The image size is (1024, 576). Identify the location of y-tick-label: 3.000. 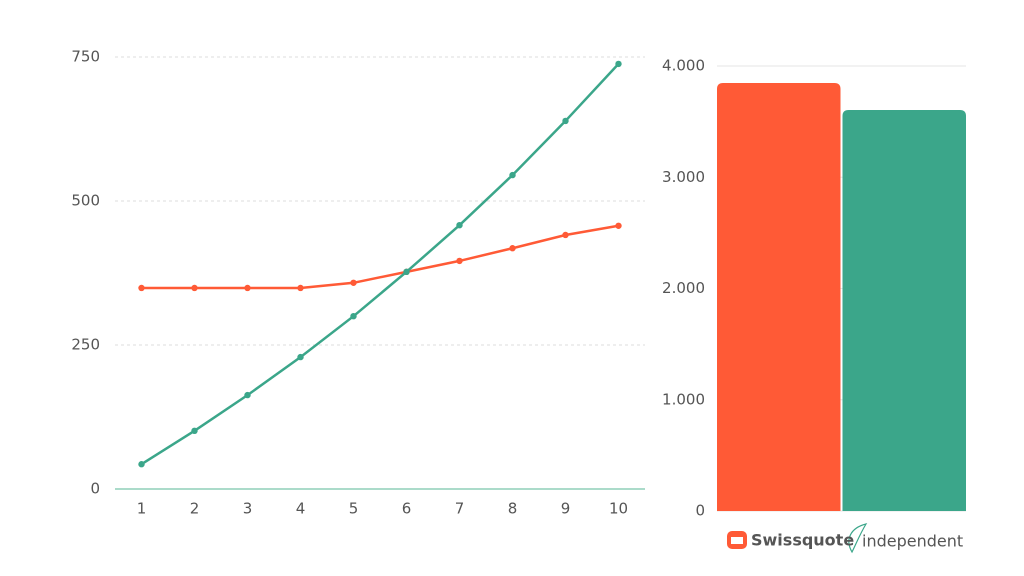
(683, 177).